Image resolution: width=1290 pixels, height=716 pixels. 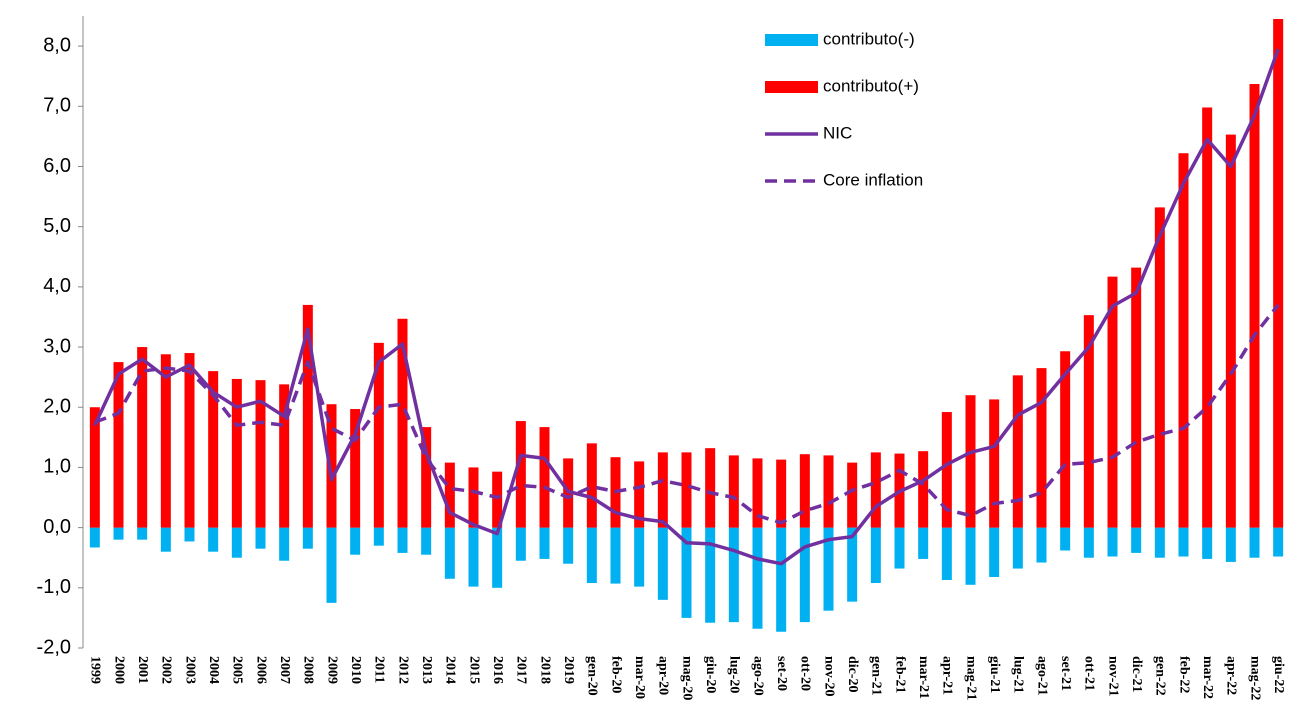 What do you see at coordinates (568, 670) in the screenshot?
I see `x-tick-label: 2019` at bounding box center [568, 670].